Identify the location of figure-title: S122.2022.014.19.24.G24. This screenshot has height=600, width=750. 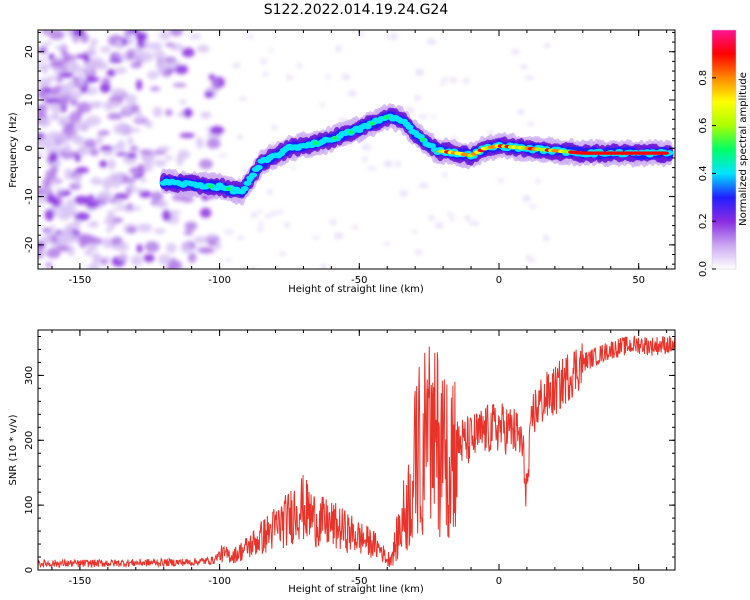
(356, 10).